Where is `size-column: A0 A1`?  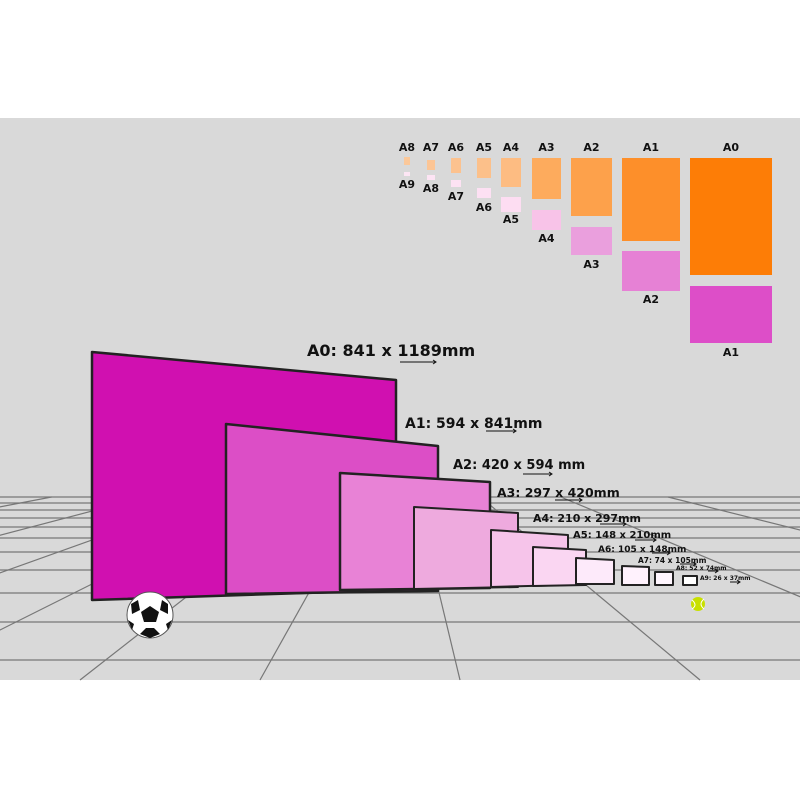
size-column: A0 A1 is located at coordinates (731, 250).